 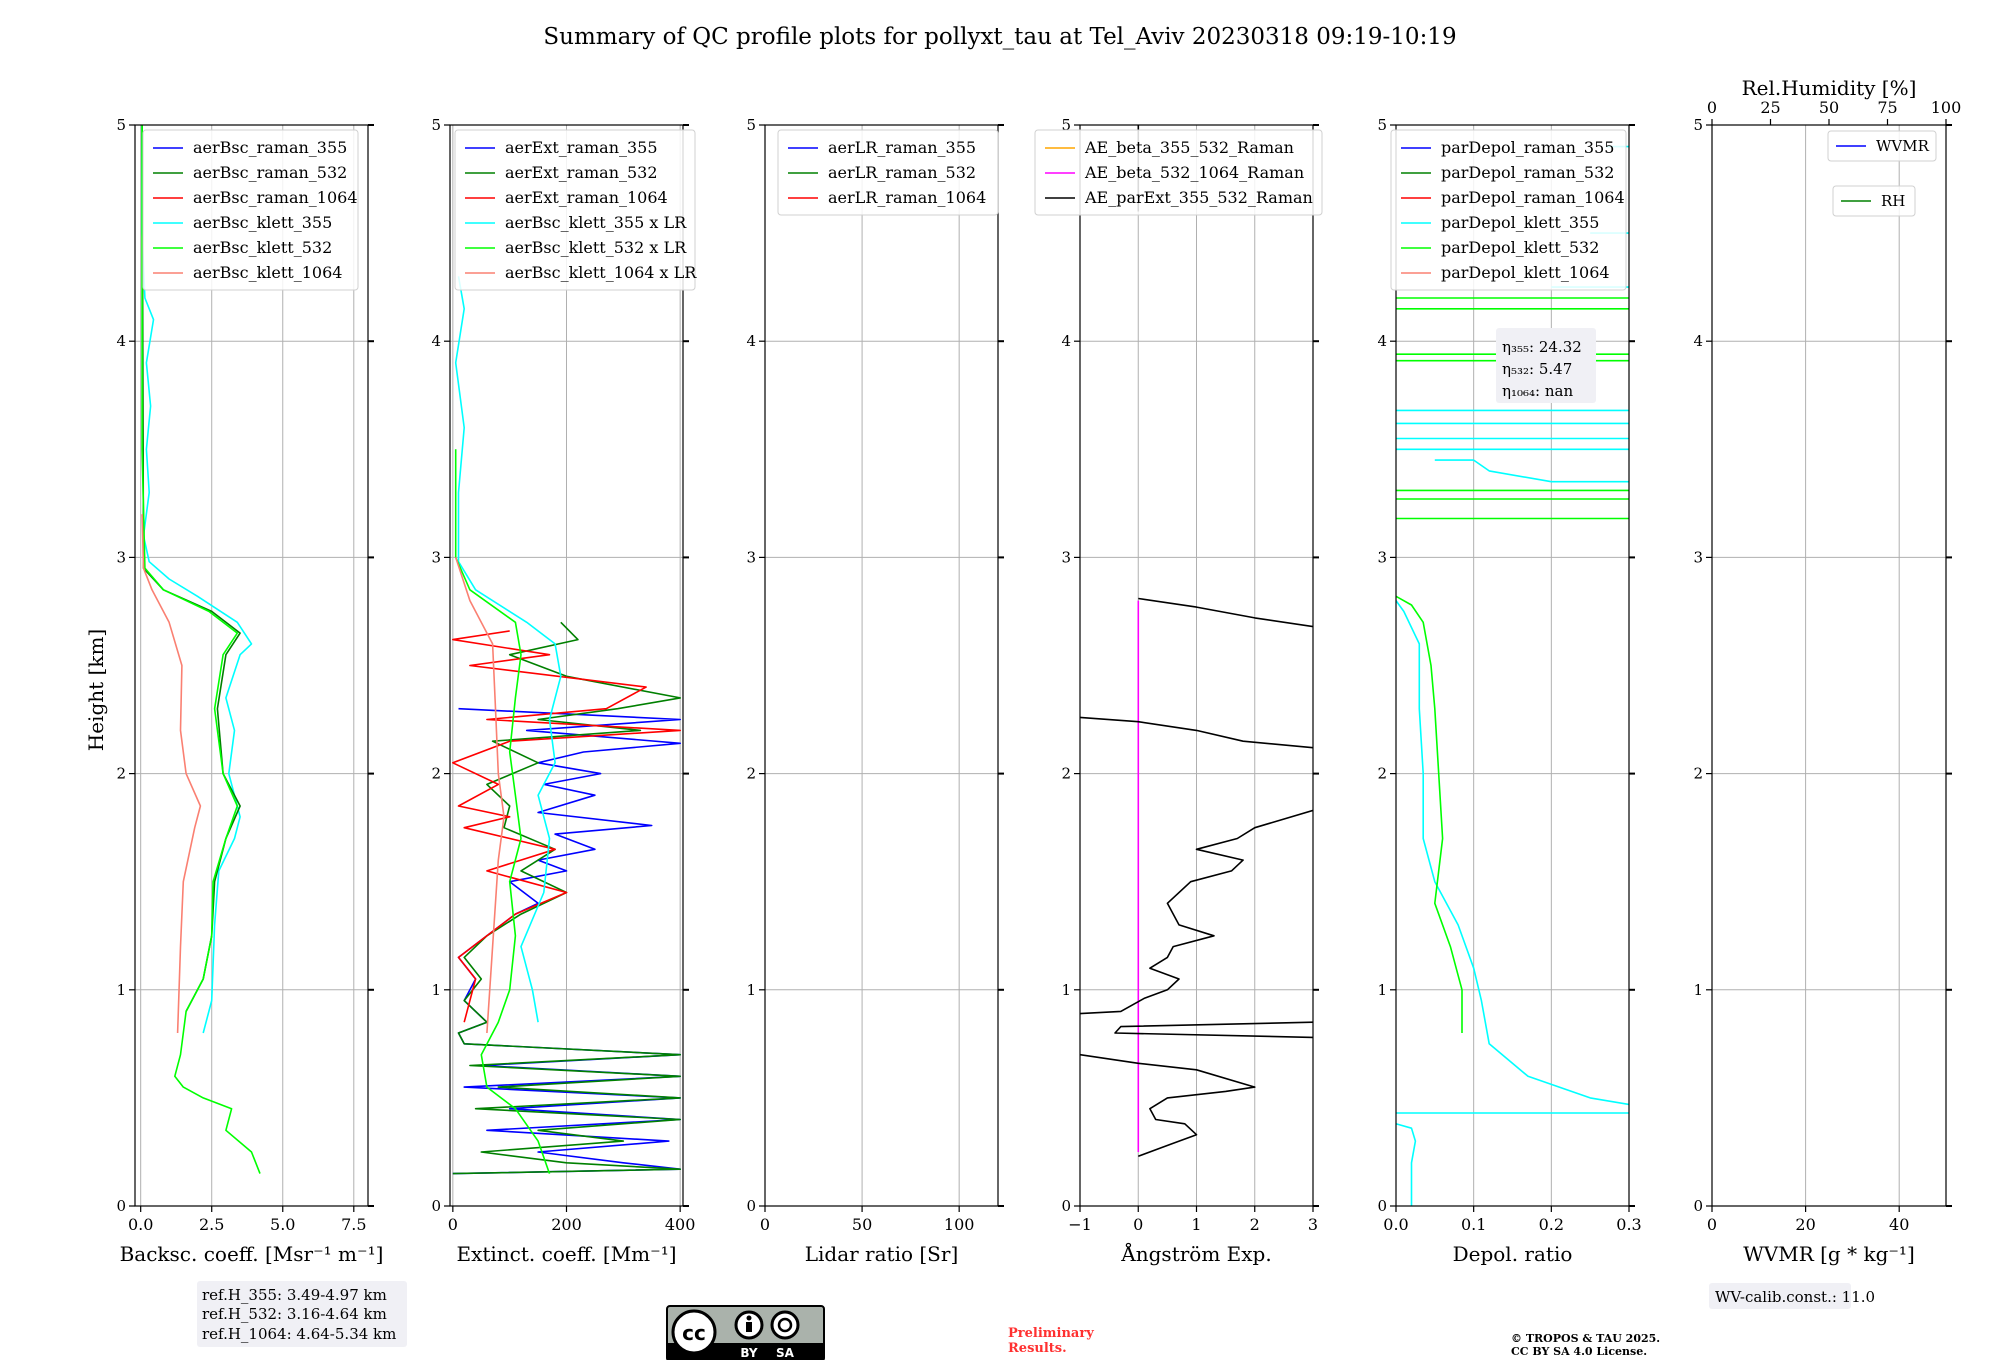 I want to click on legend-label: aerLR_raman_355, so click(x=902, y=147).